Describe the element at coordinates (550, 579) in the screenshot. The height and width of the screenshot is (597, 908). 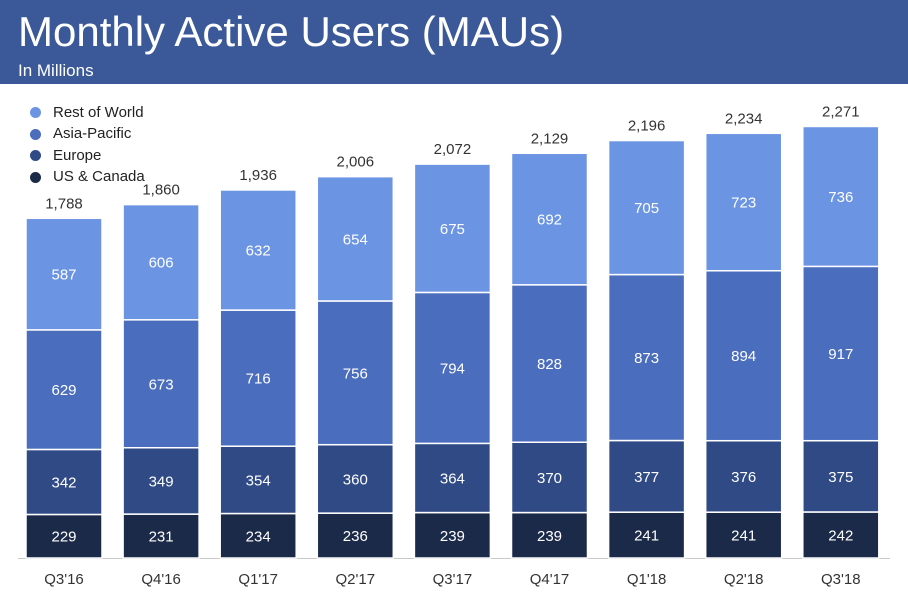
I see `x-tick-label: Q4'17` at that location.